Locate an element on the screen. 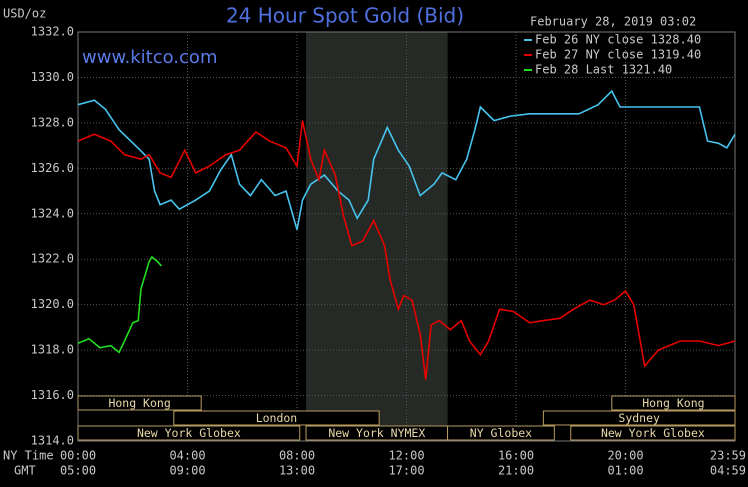 This screenshot has height=487, width=748. x-tick-label: 16:00 is located at coordinates (516, 456).